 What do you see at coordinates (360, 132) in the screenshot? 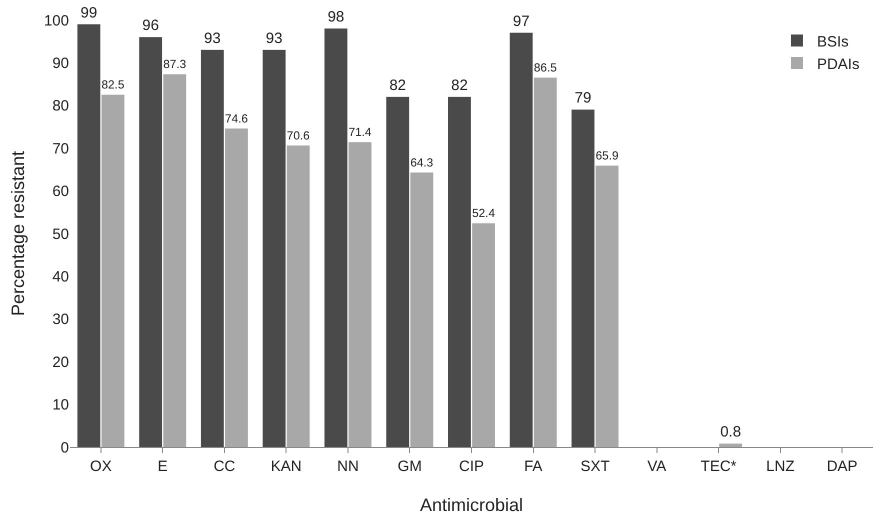
I see `data-label: 71.4` at bounding box center [360, 132].